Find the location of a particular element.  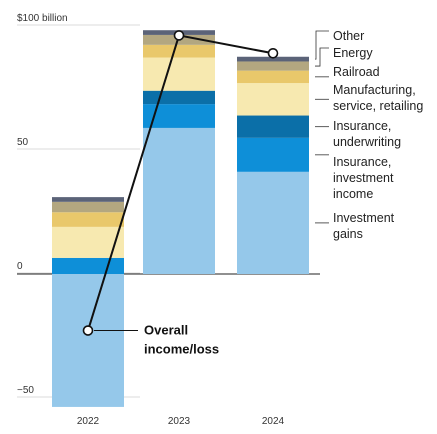

bar-segment-2024-insurance-investment-income is located at coordinates (273, 154).